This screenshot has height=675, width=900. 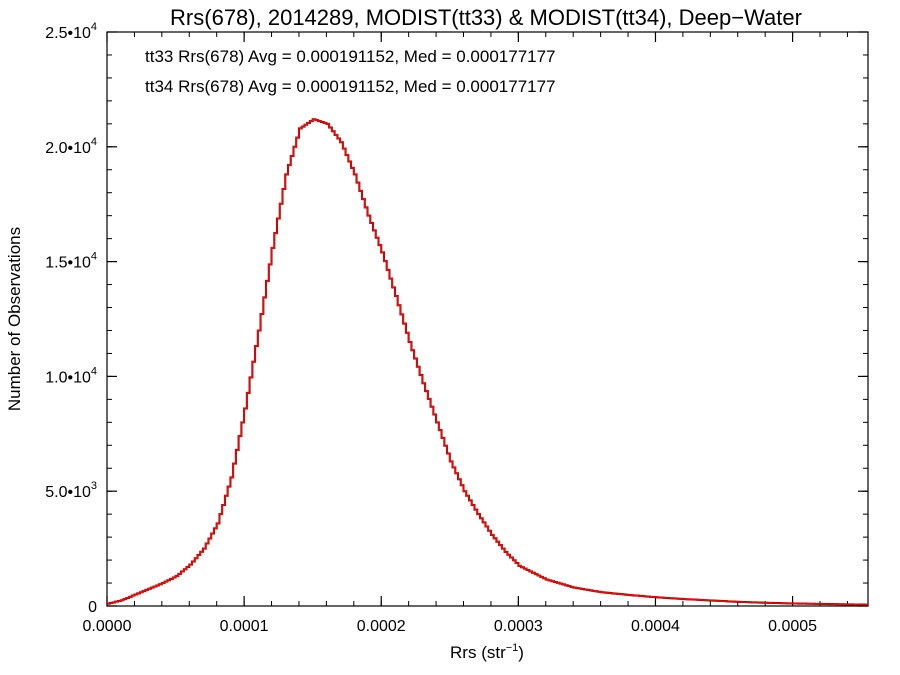 I want to click on y-tick-label: 2.0•104, so click(x=71, y=146).